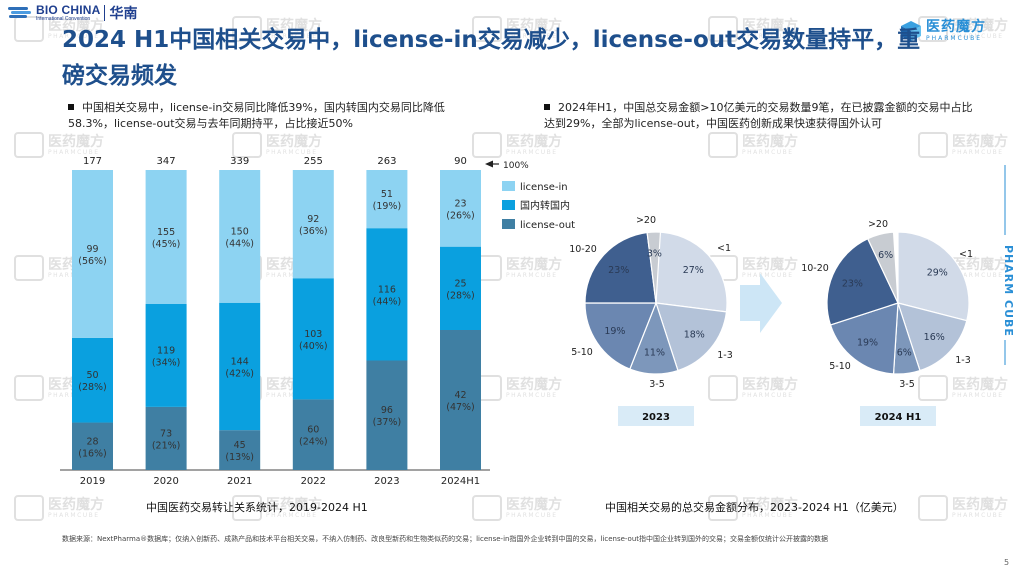 This screenshot has width=1024, height=576. What do you see at coordinates (20, 13) in the screenshot?
I see `biochina-mark-icon` at bounding box center [20, 13].